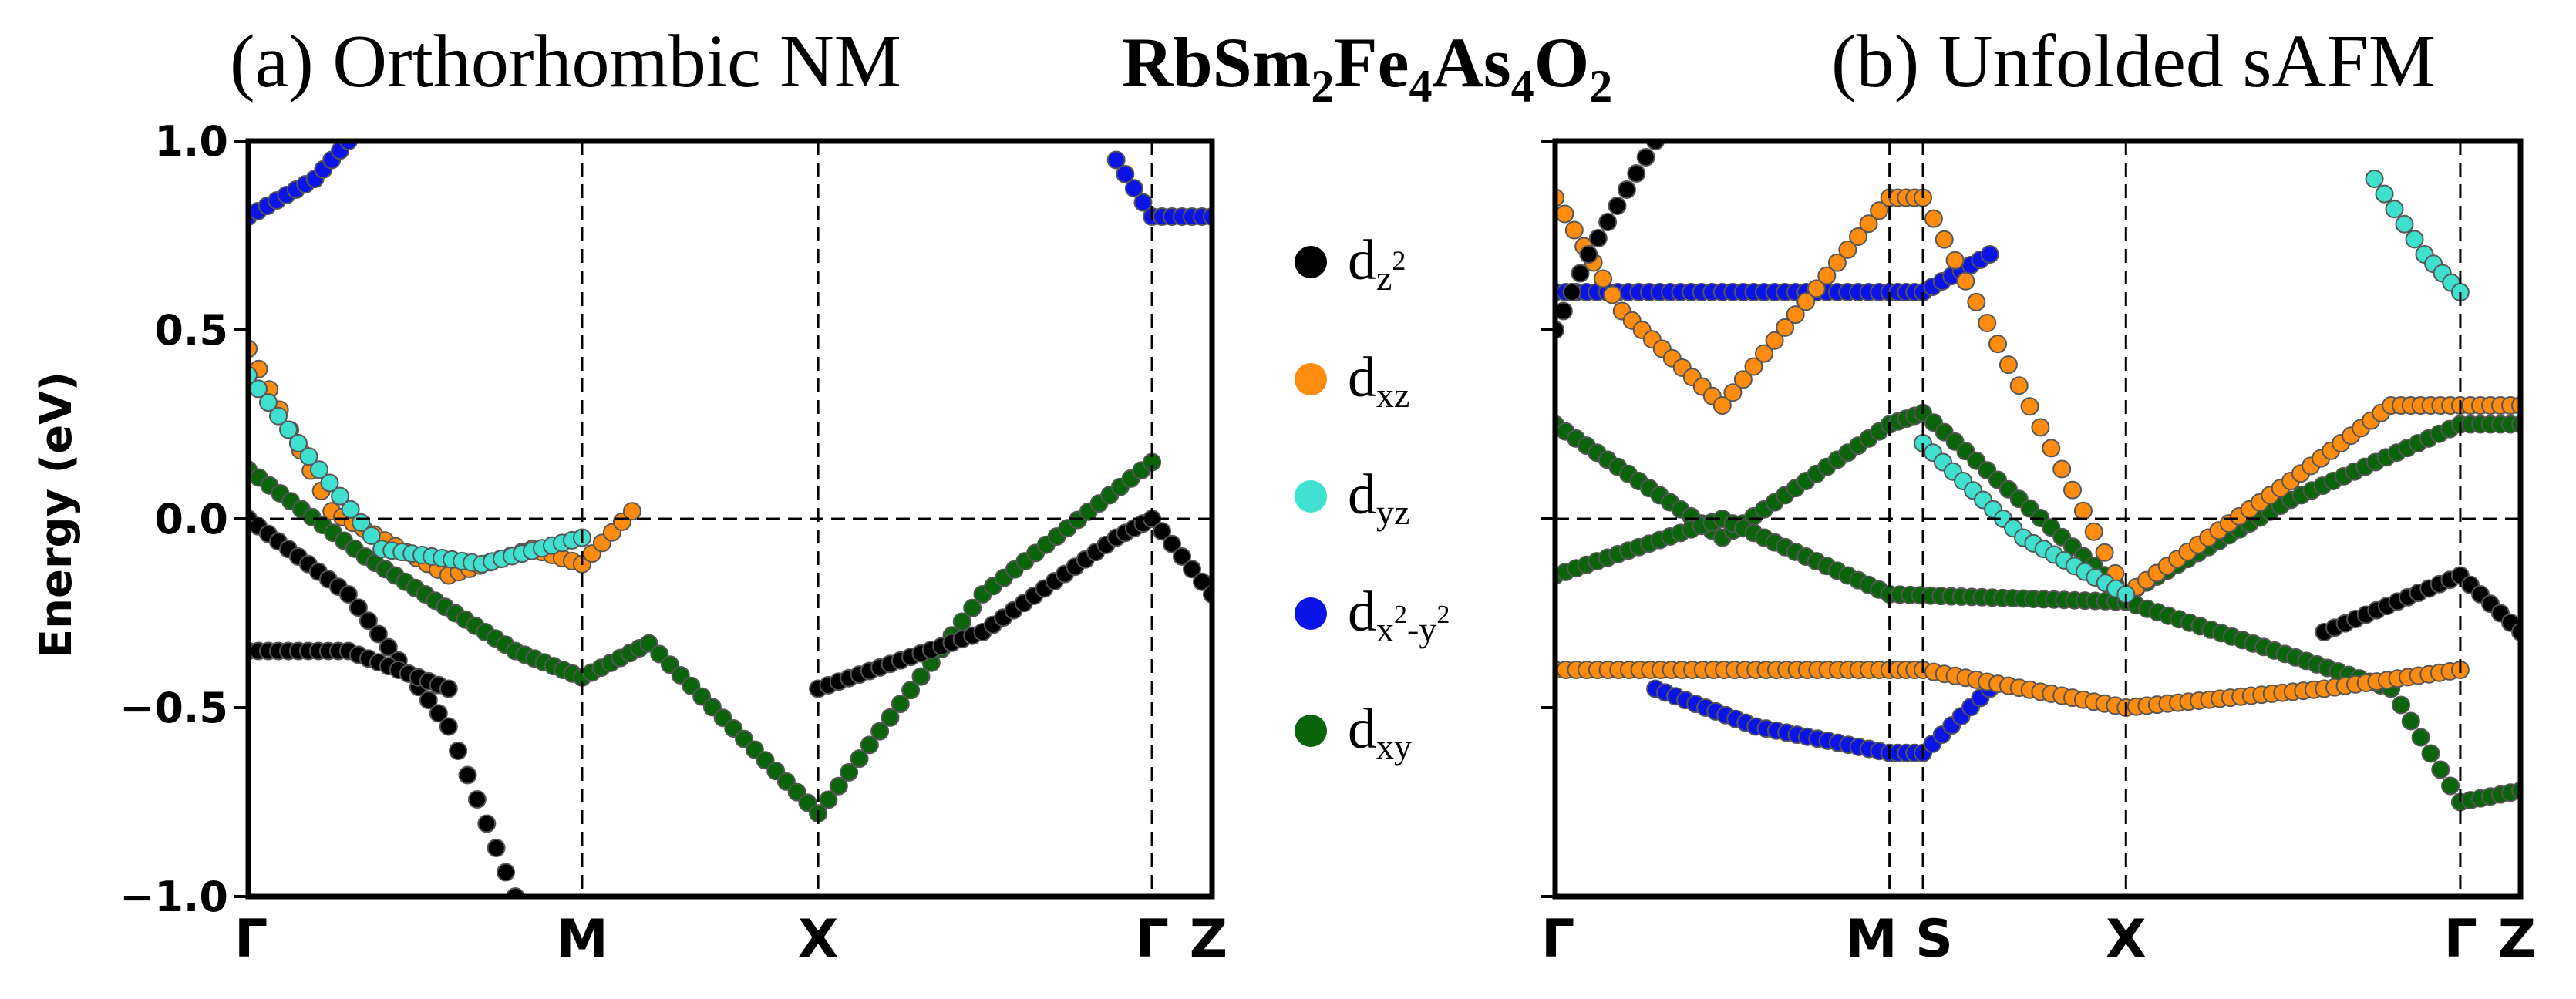 Image resolution: width=2576 pixels, height=999 pixels. I want to click on panel-a-title: (a) Orthorhombic NM, so click(565, 62).